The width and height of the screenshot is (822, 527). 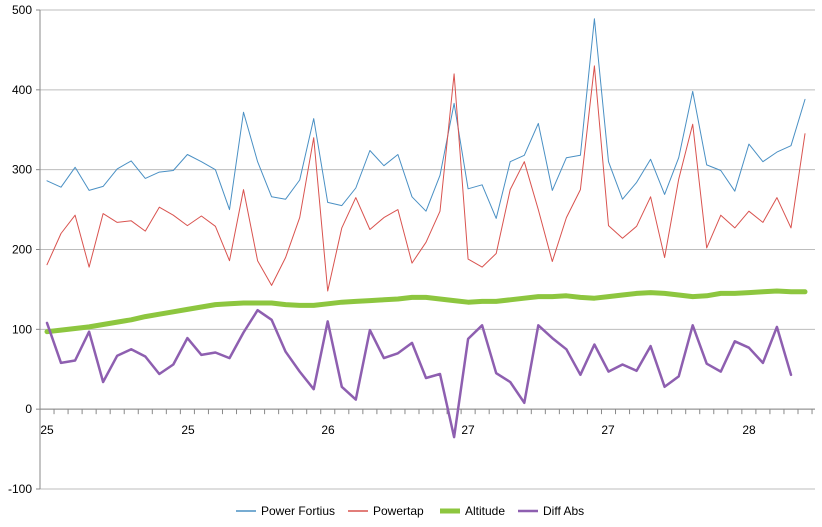 What do you see at coordinates (22, 329) in the screenshot?
I see `y-tick-label: 100` at bounding box center [22, 329].